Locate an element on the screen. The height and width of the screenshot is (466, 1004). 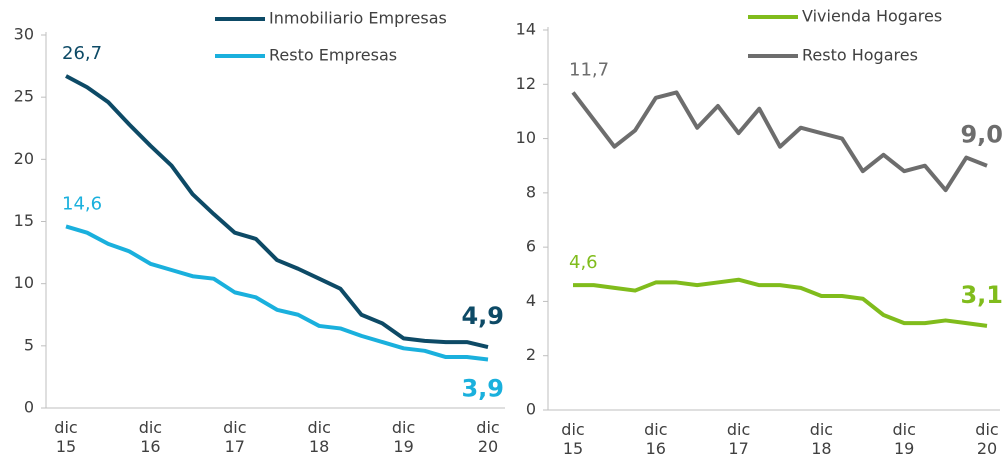
y-tick-label: 2 is located at coordinates (531, 354).